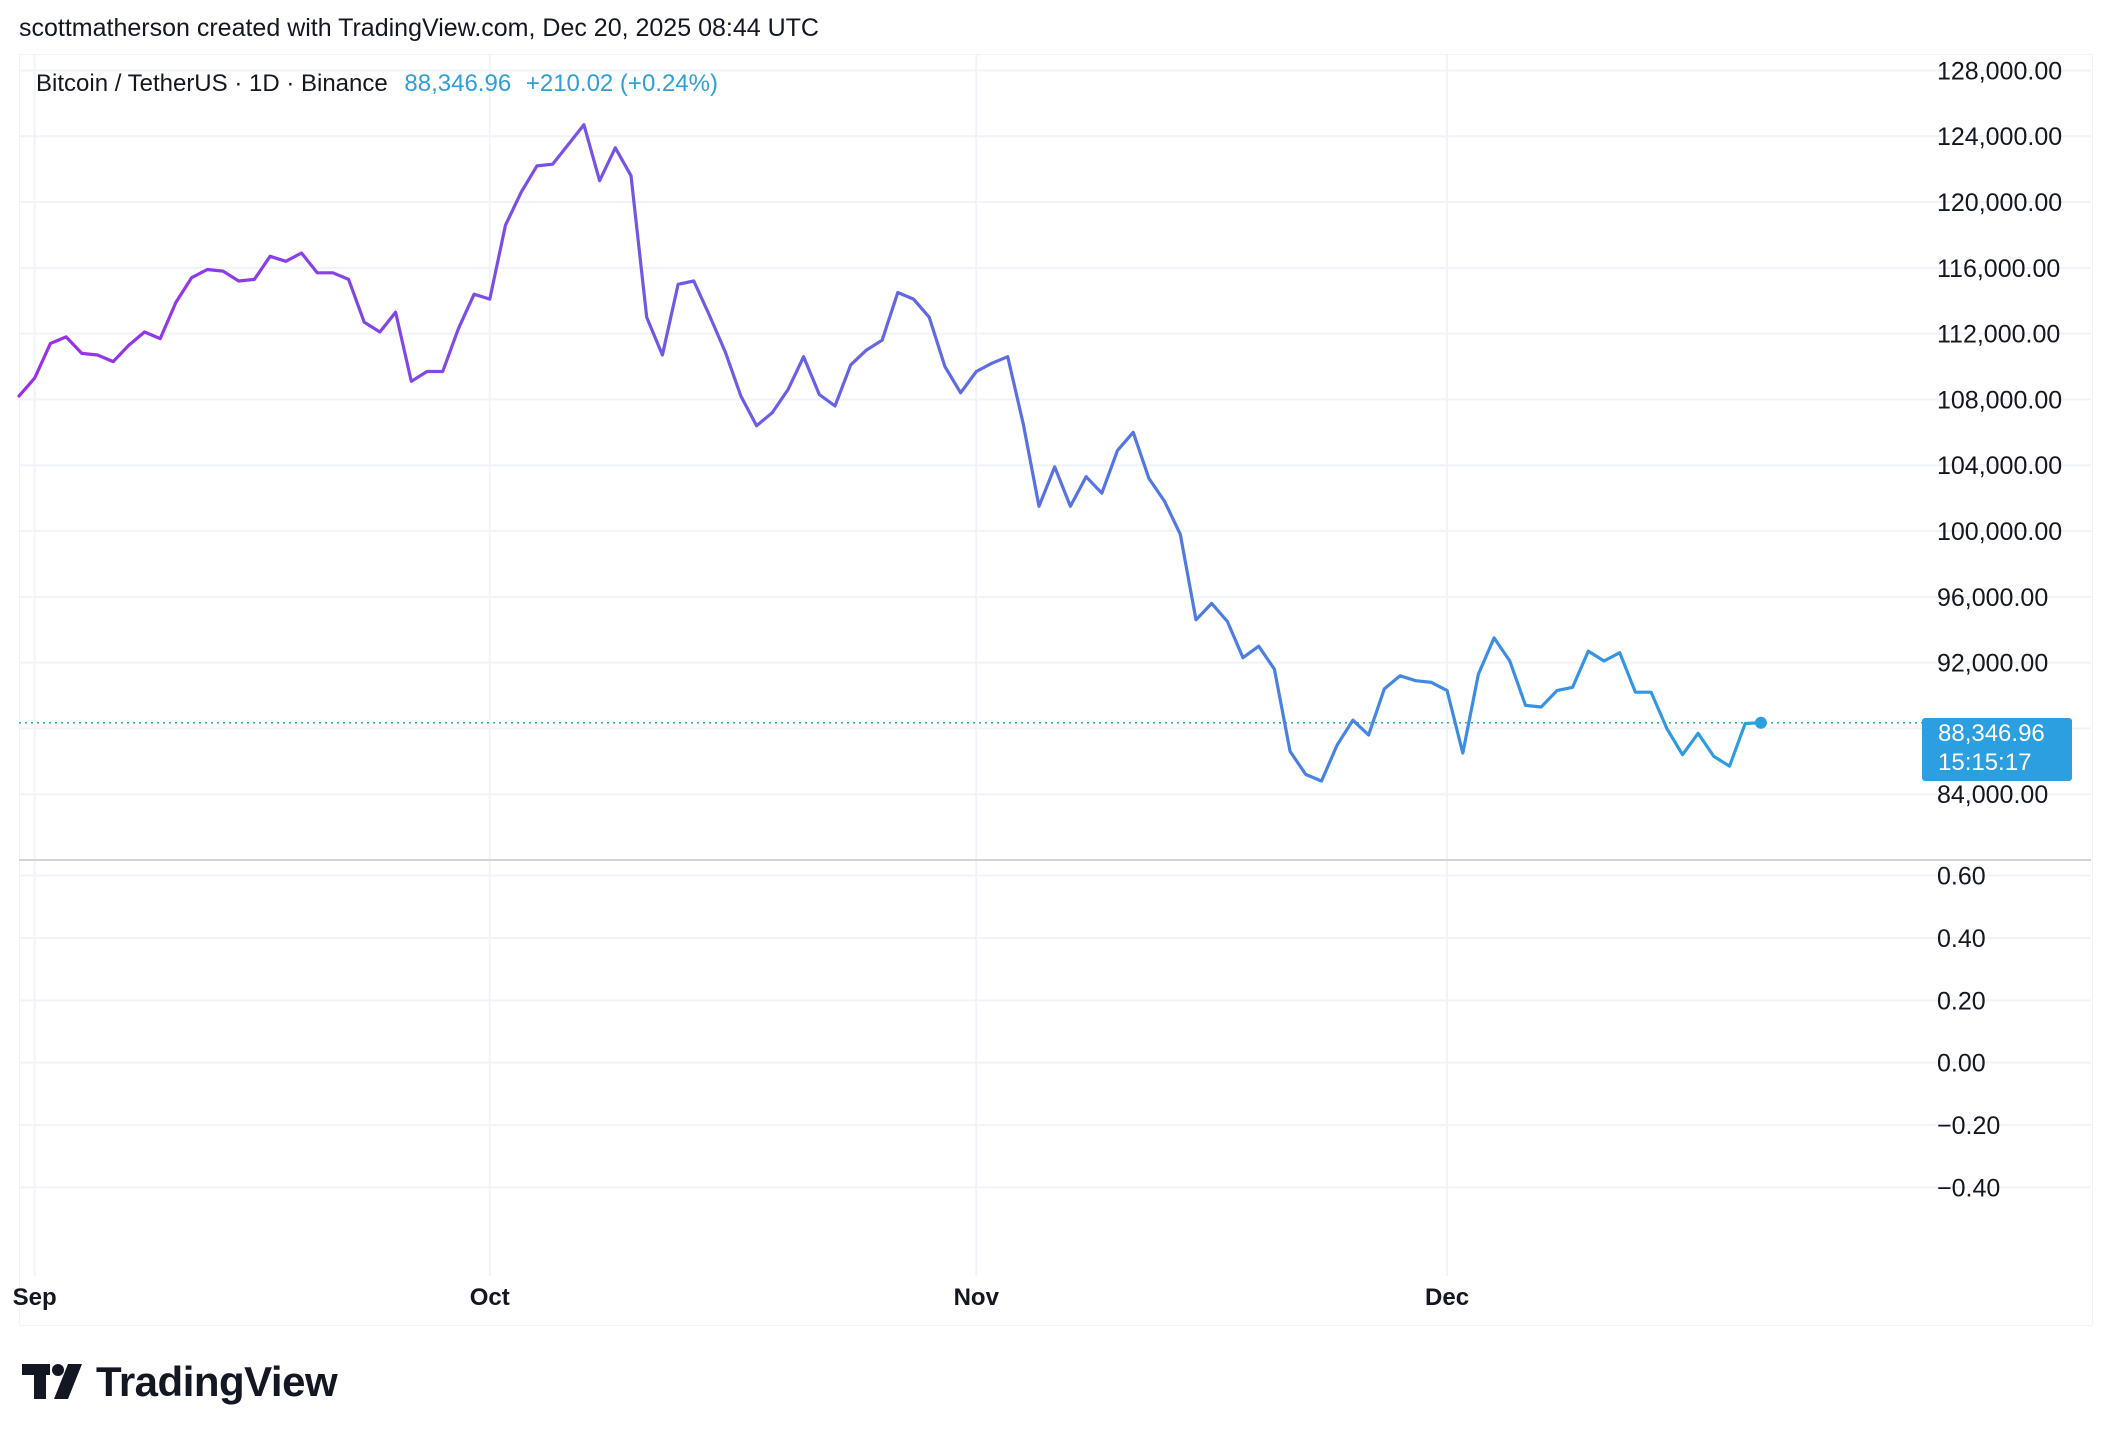 The image size is (2108, 1440). I want to click on last-point-marker, so click(1760, 722).